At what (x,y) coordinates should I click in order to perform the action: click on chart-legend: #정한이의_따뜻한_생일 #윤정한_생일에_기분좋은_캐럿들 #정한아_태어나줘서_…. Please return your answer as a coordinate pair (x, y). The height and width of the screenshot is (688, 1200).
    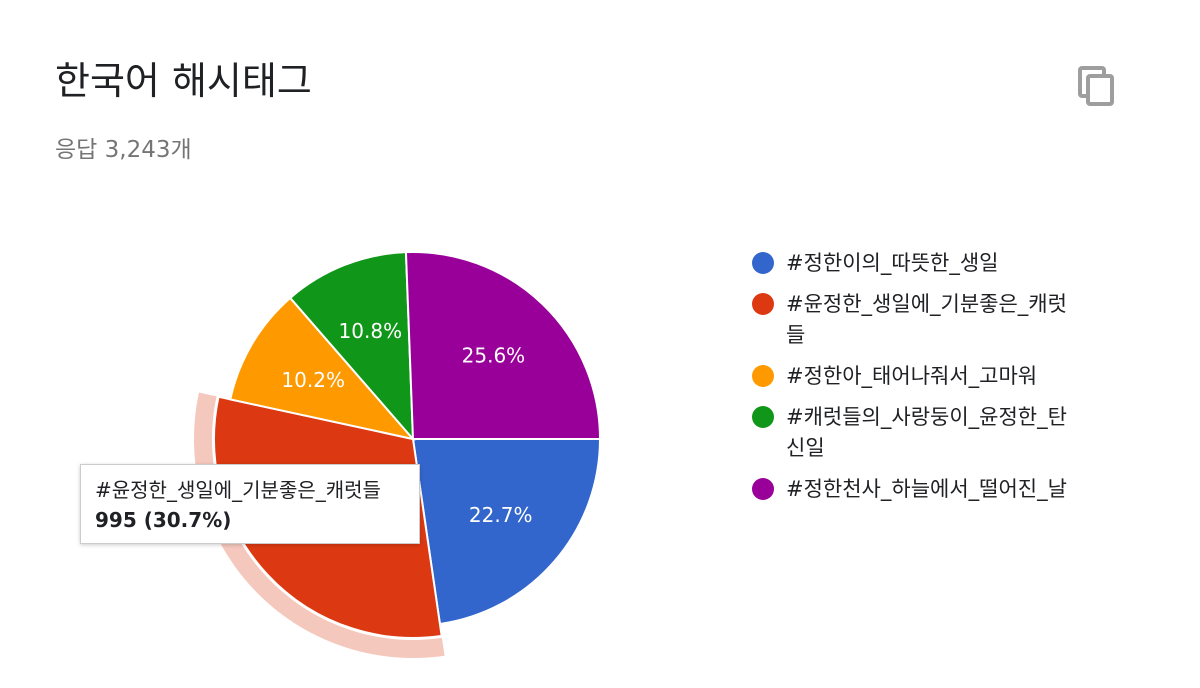
    Looking at the image, I should click on (922, 381).